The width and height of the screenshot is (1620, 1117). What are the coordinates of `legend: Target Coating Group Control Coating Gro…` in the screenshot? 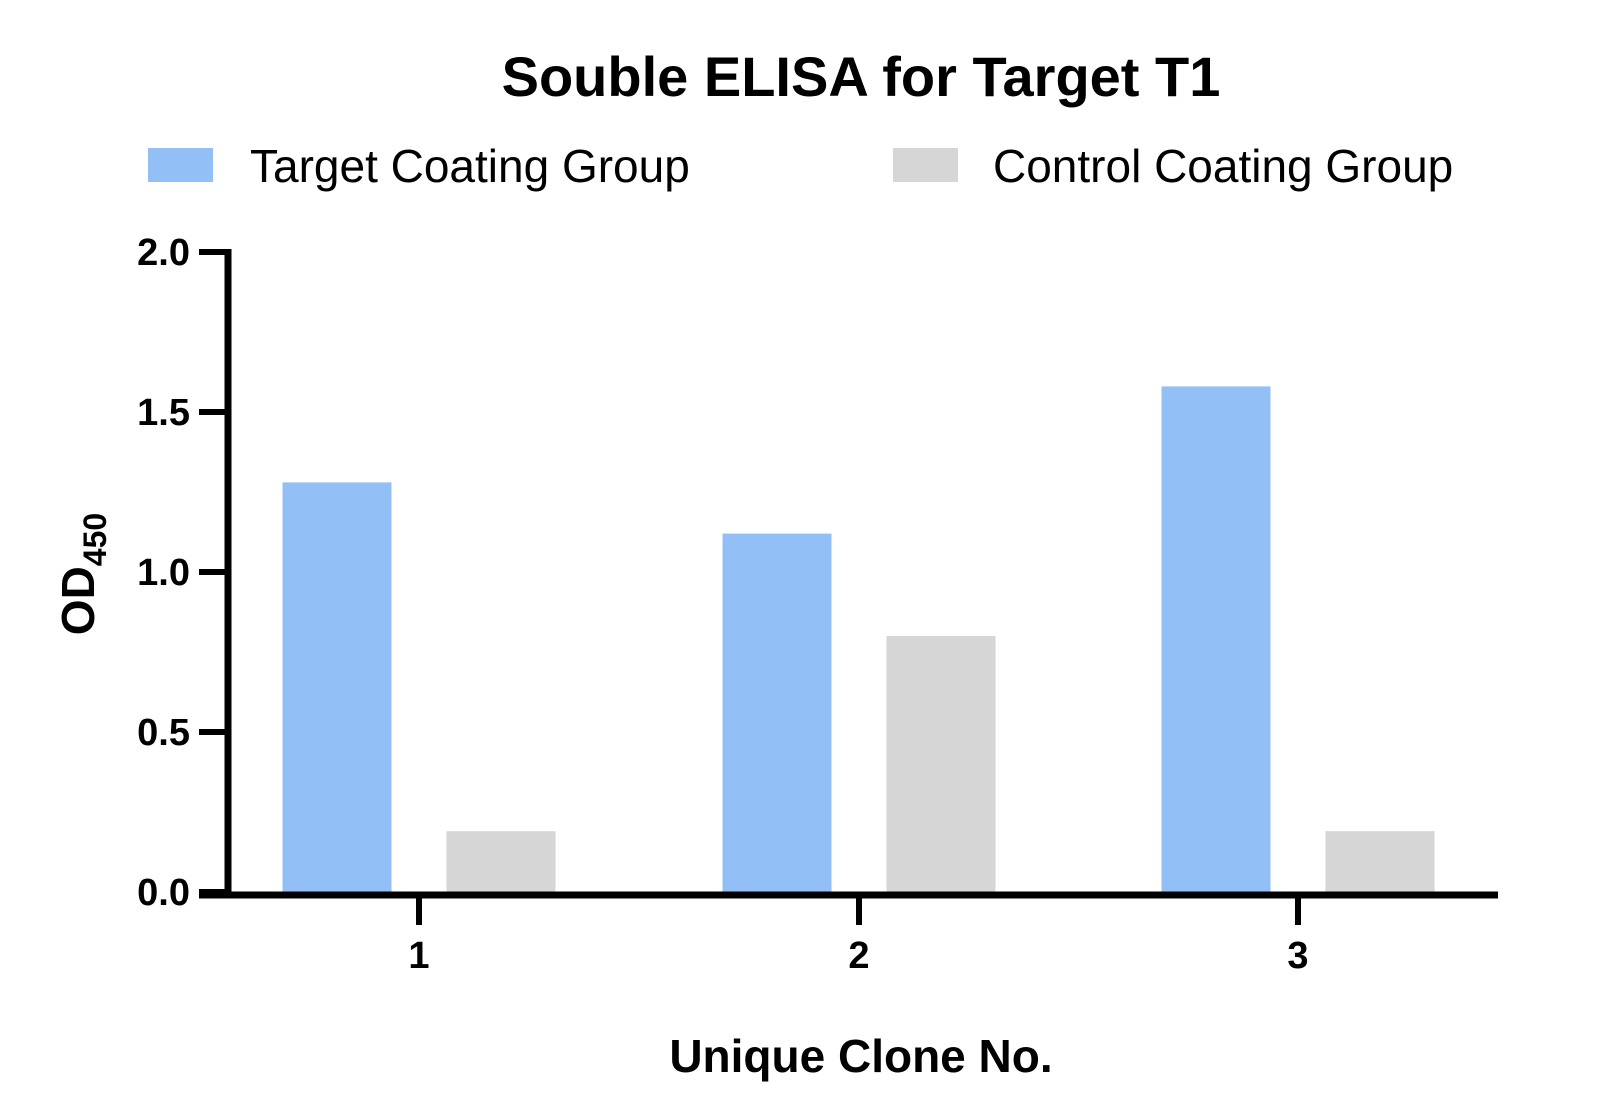 It's located at (800, 166).